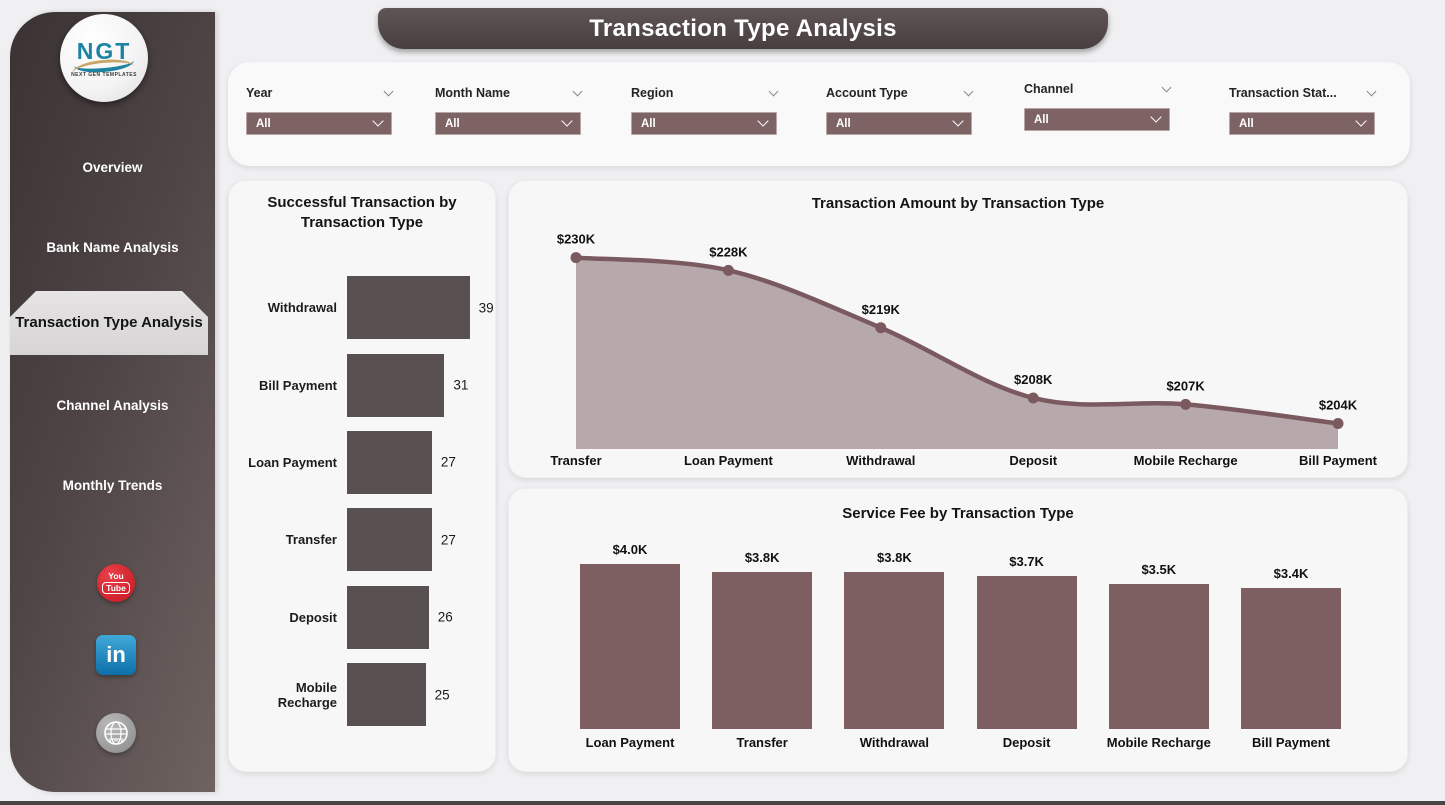  Describe the element at coordinates (899, 123) in the screenshot. I see `filter-dropdown-account-type: All` at that location.